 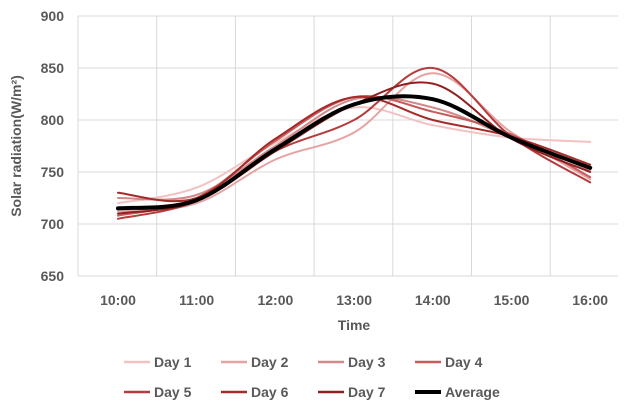 I want to click on x-tick-label: 14:00, so click(x=433, y=300).